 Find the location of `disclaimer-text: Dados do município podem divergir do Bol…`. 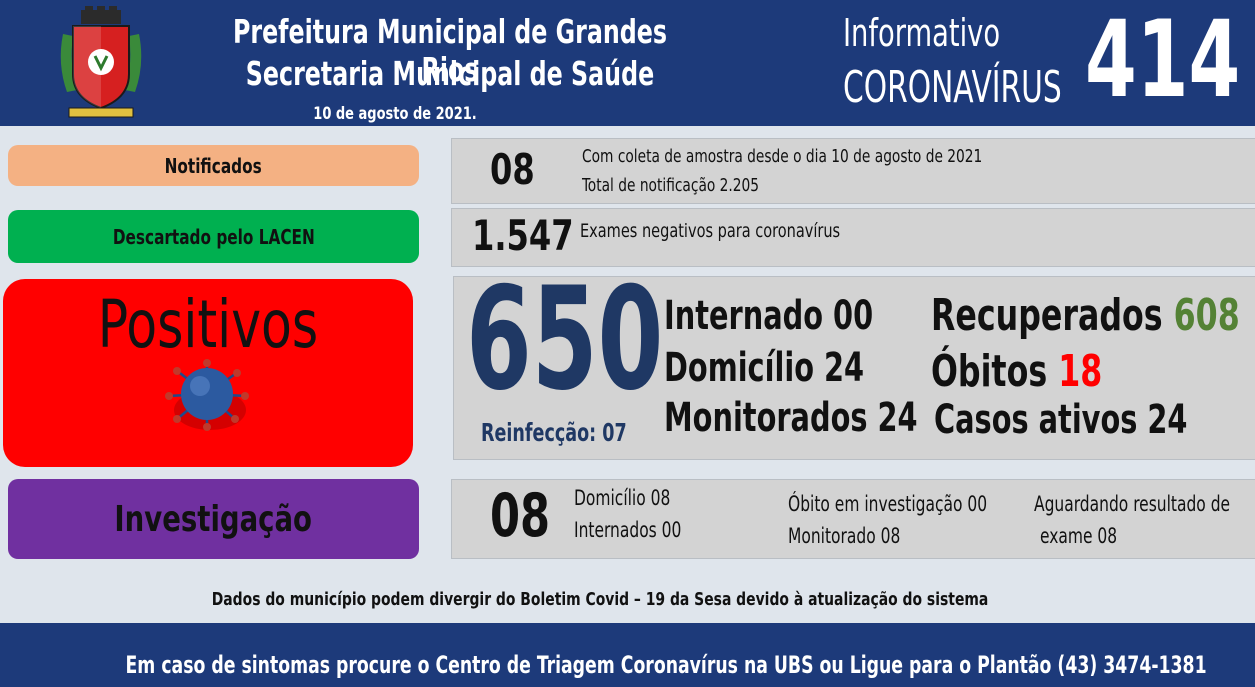

disclaimer-text: Dados do município podem divergir do Bol… is located at coordinates (600, 599).